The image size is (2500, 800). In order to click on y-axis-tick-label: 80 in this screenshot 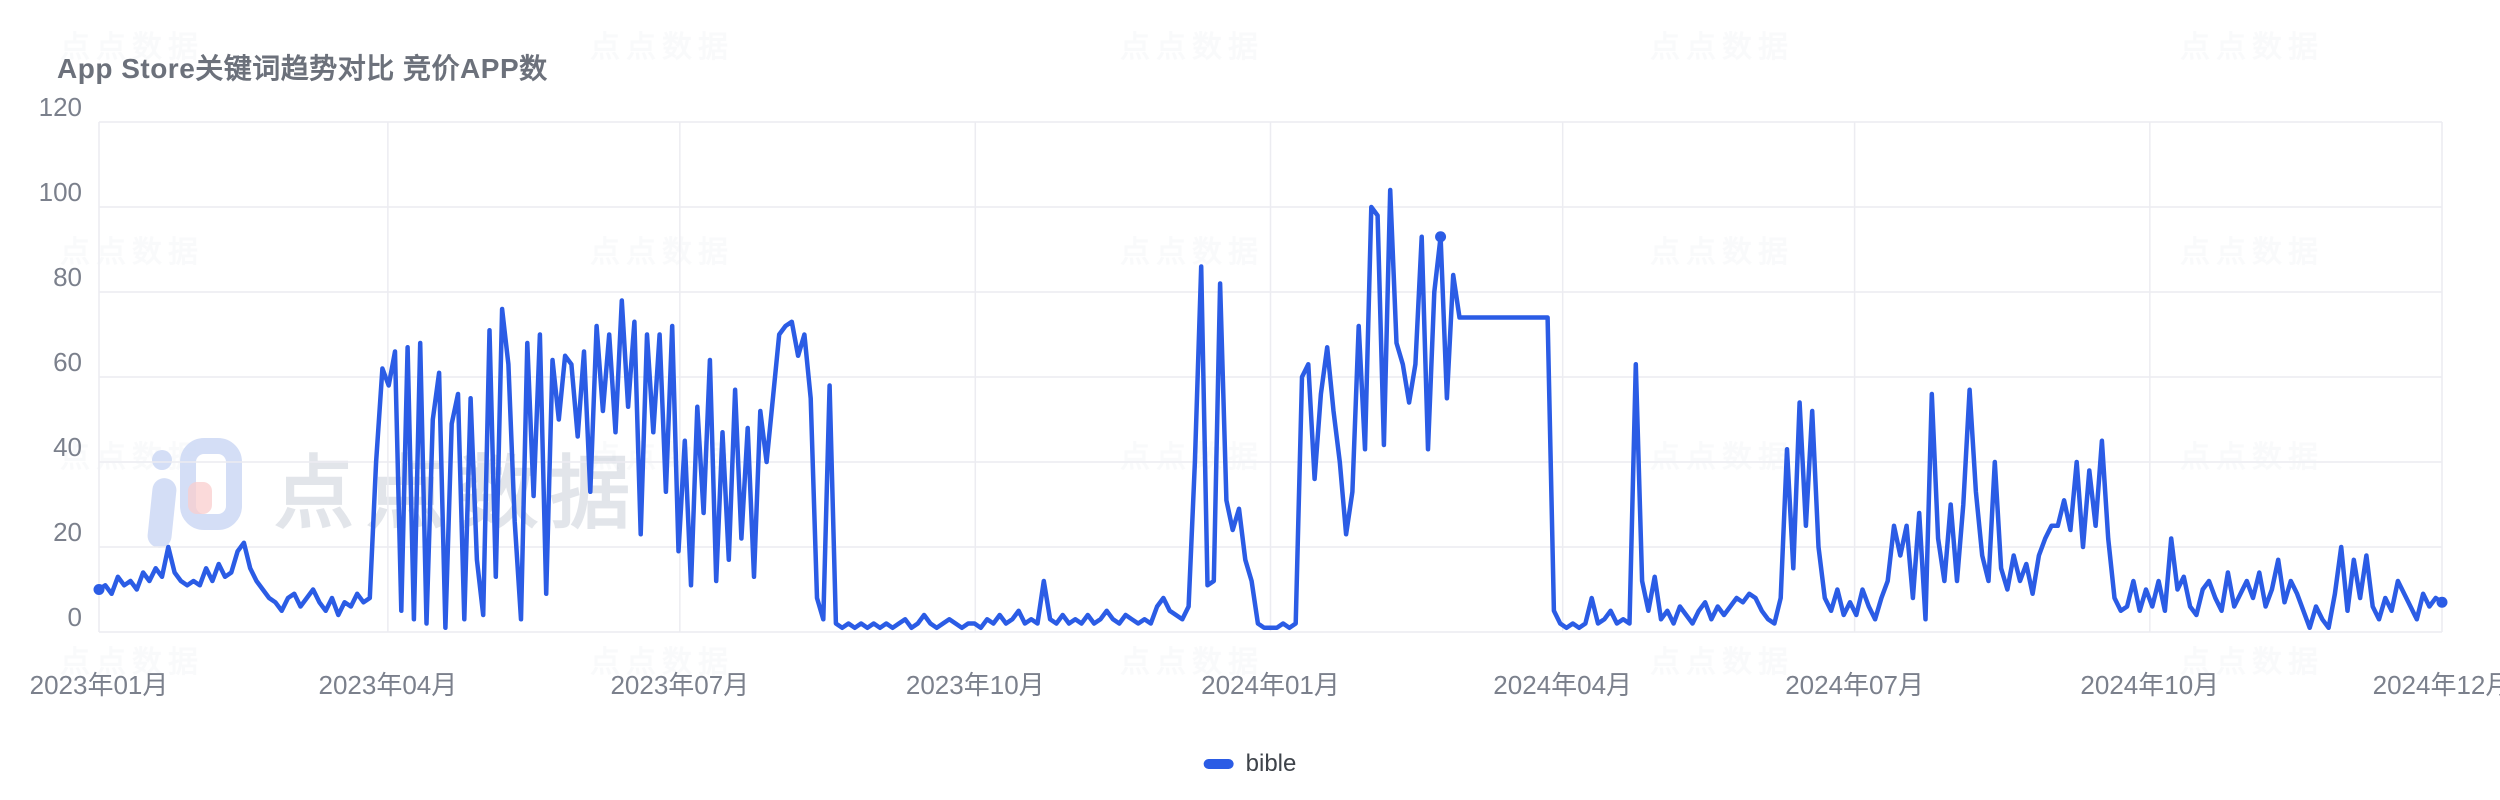, I will do `click(67, 277)`.